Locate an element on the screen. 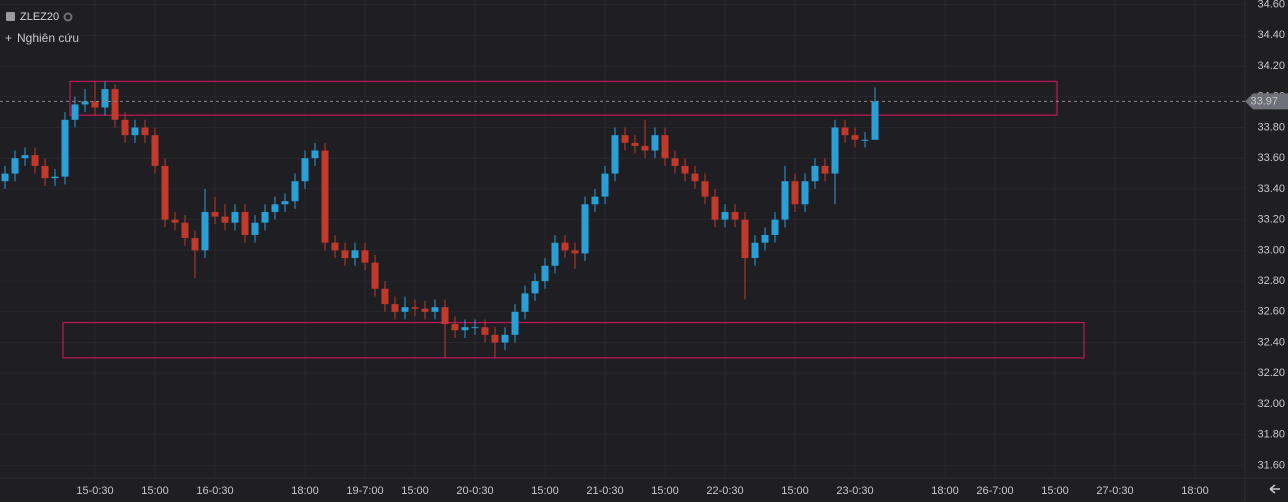  settings-icon is located at coordinates (68, 17).